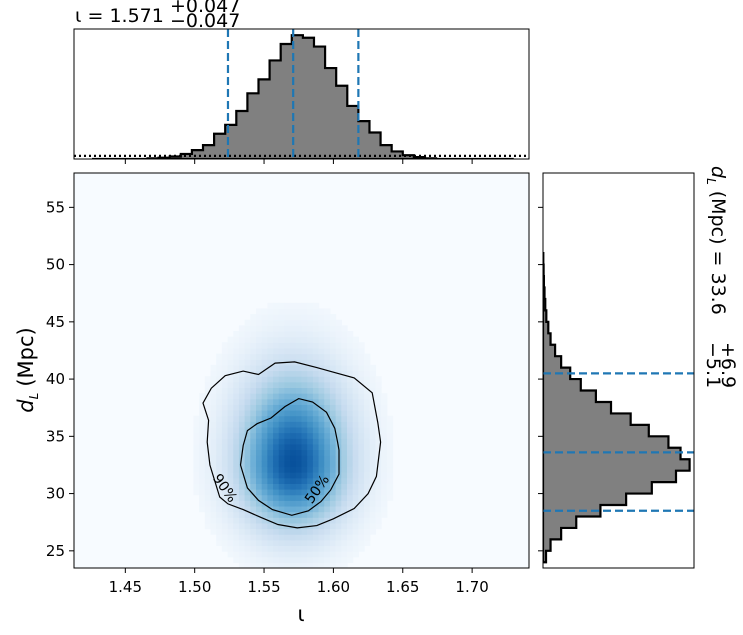 Image resolution: width=743 pixels, height=635 pixels. Describe the element at coordinates (300, 614) in the screenshot. I see `x-axis-label: ι` at that location.